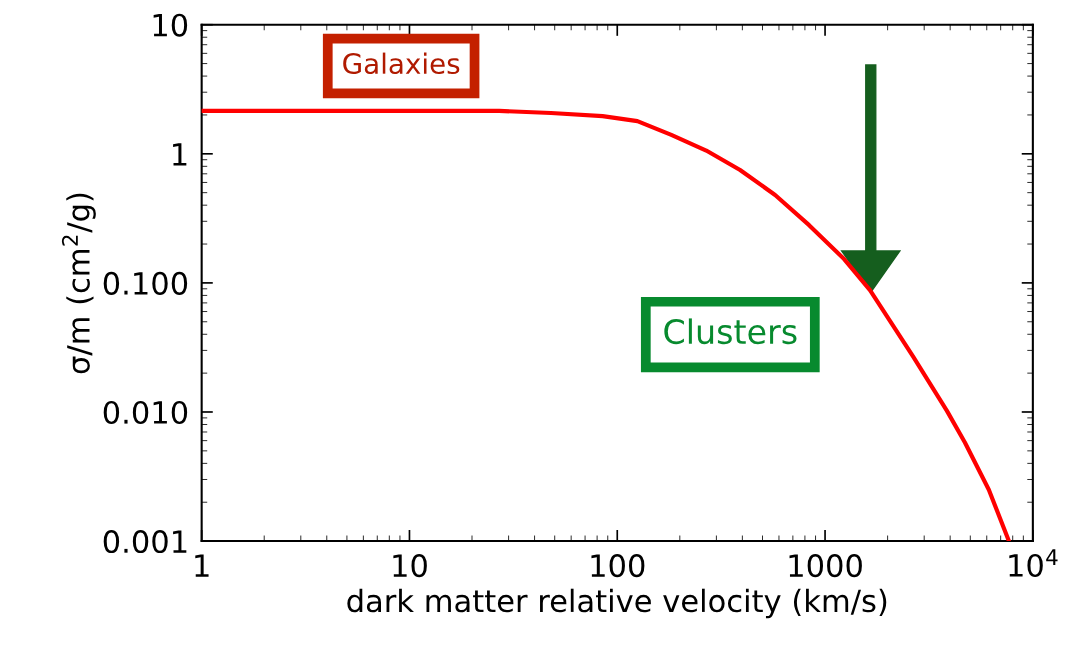 This screenshot has width=1067, height=668. Describe the element at coordinates (78, 283) in the screenshot. I see `y-axis-title: σ/m (cm$^{2}$/g)` at that location.